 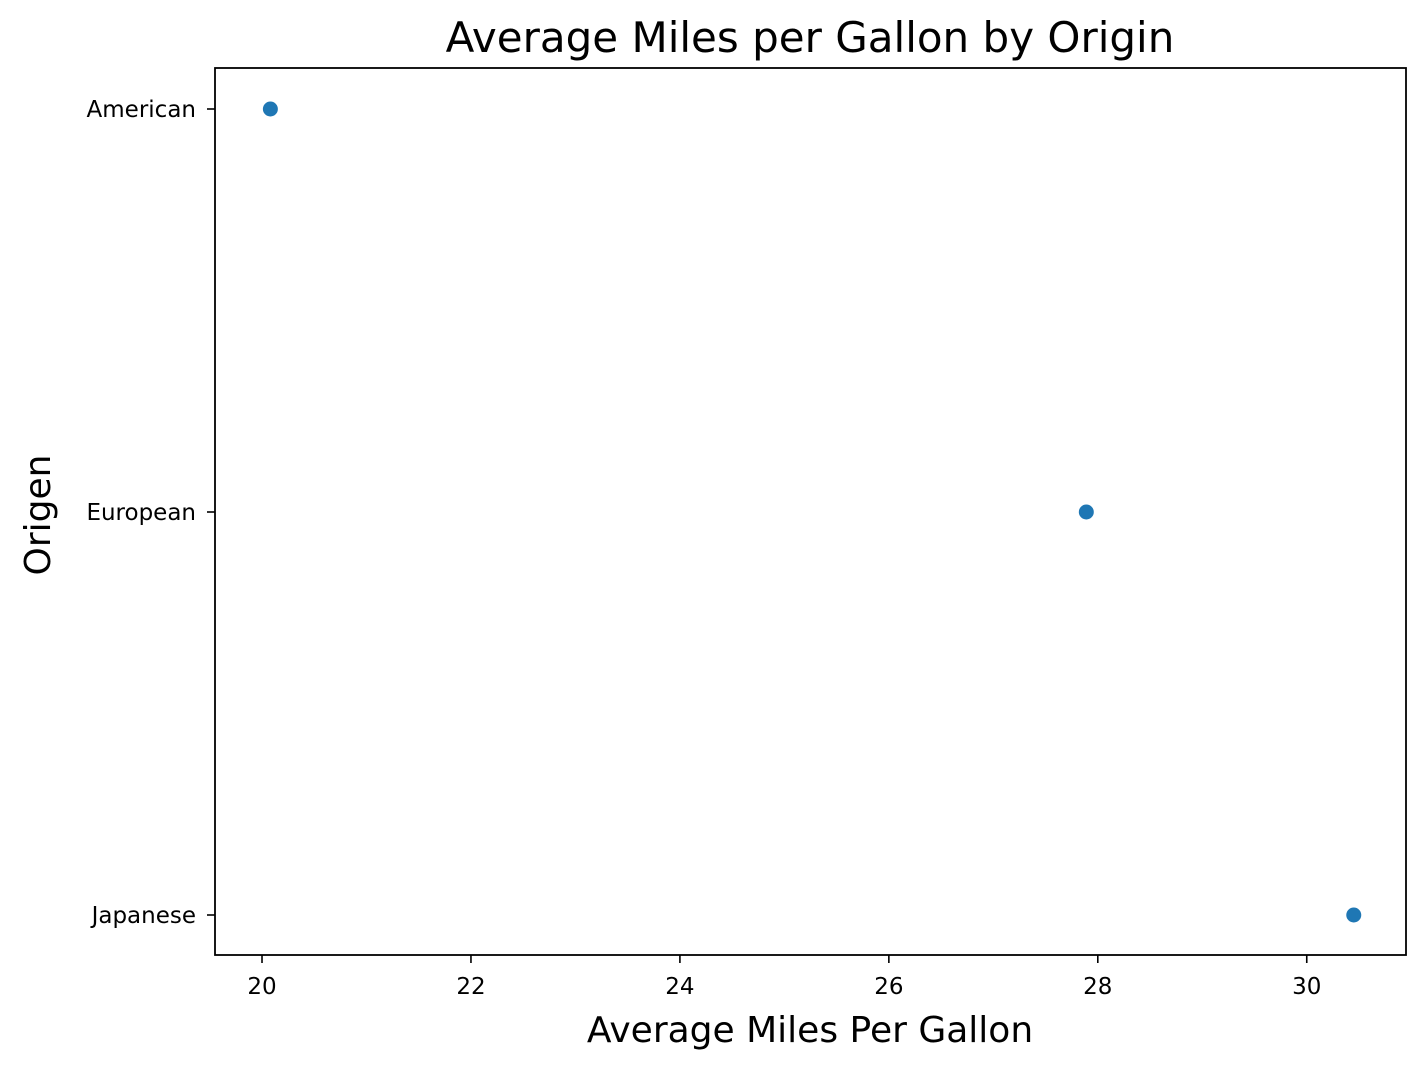 I want to click on y-tick-label: European, so click(x=141, y=513).